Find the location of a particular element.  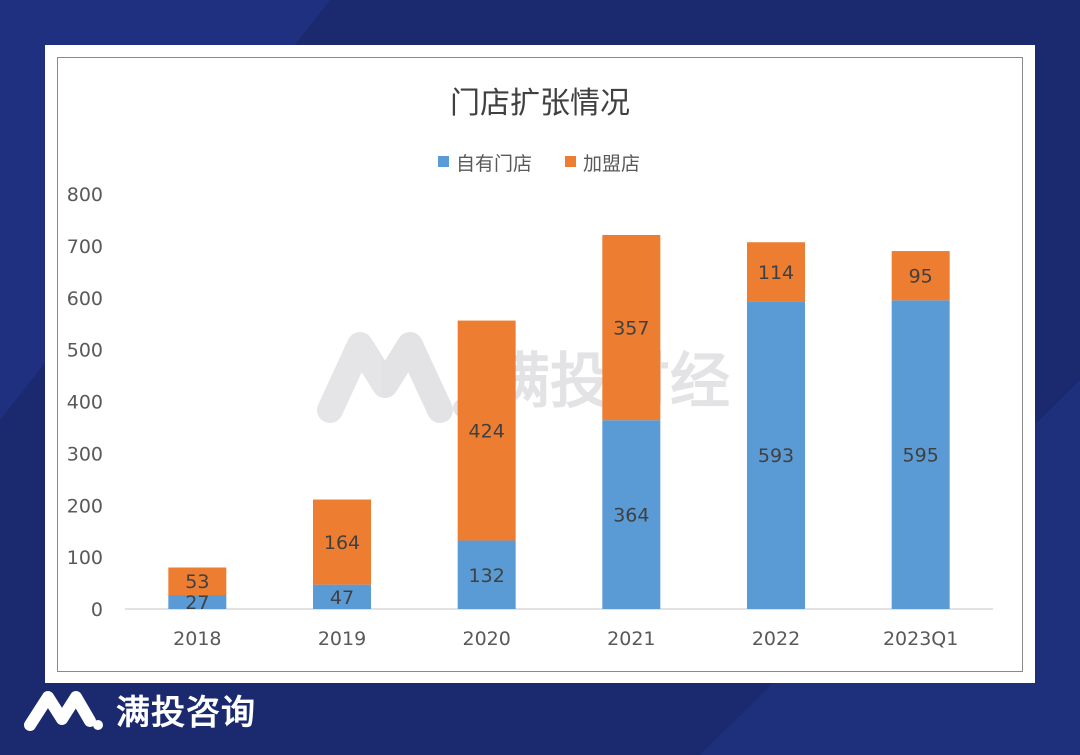

data-label: 164 is located at coordinates (342, 543).